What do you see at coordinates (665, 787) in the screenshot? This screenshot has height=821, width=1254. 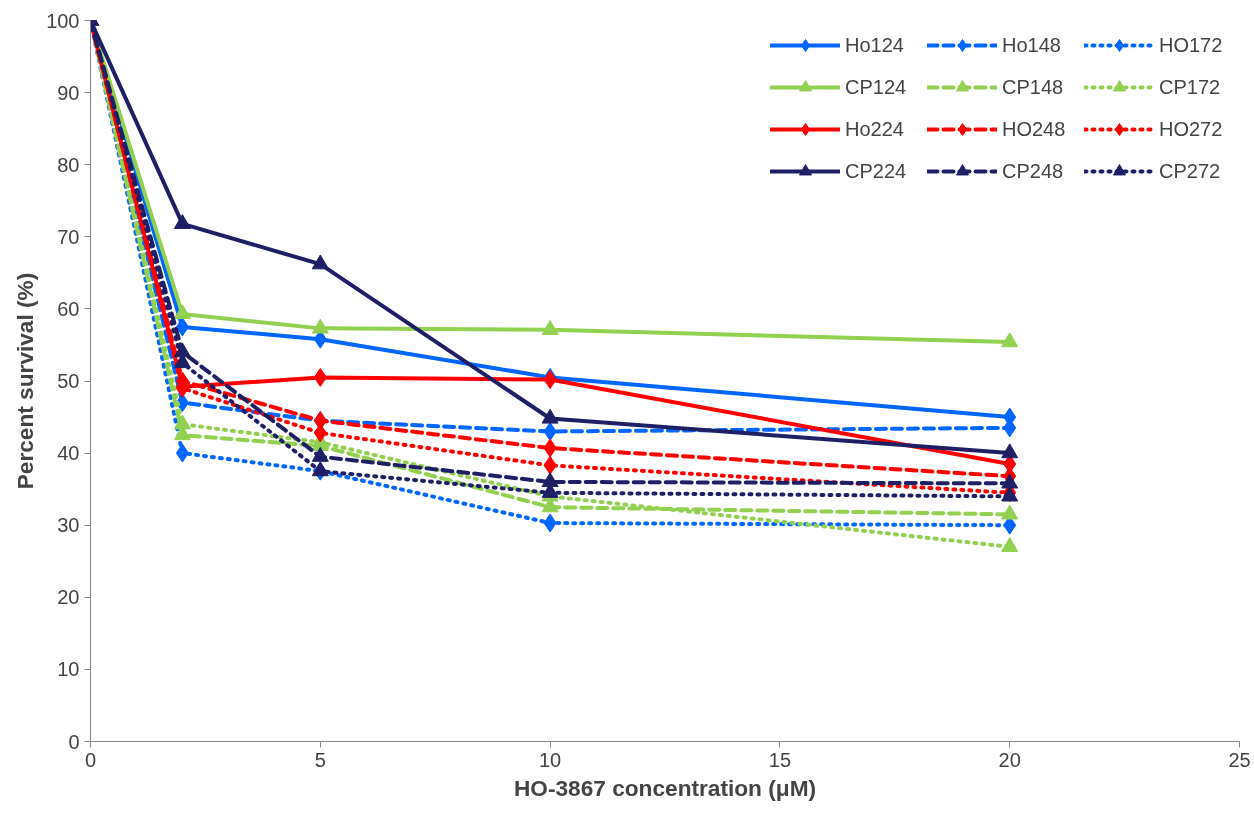 I see `x-axis-title: HO-3867 concentration (μM)` at bounding box center [665, 787].